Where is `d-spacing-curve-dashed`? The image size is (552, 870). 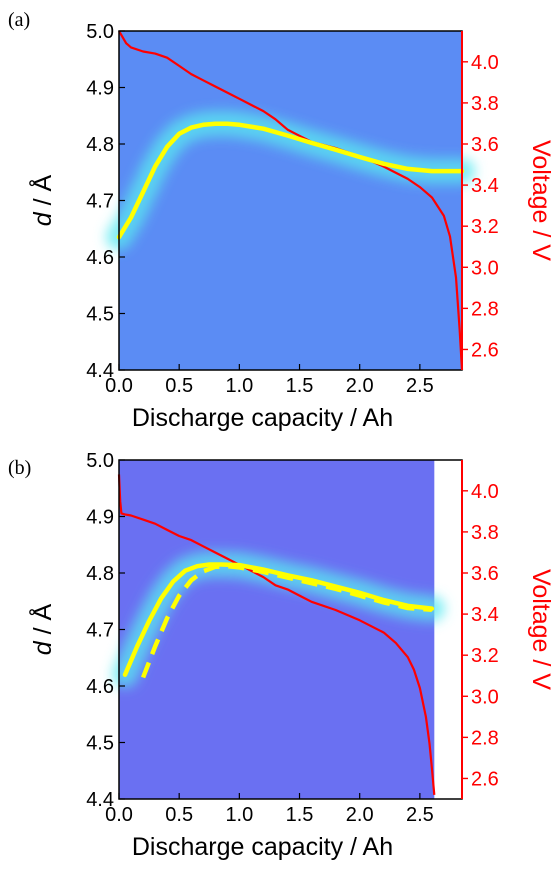
d-spacing-curve-dashed is located at coordinates (287, 621).